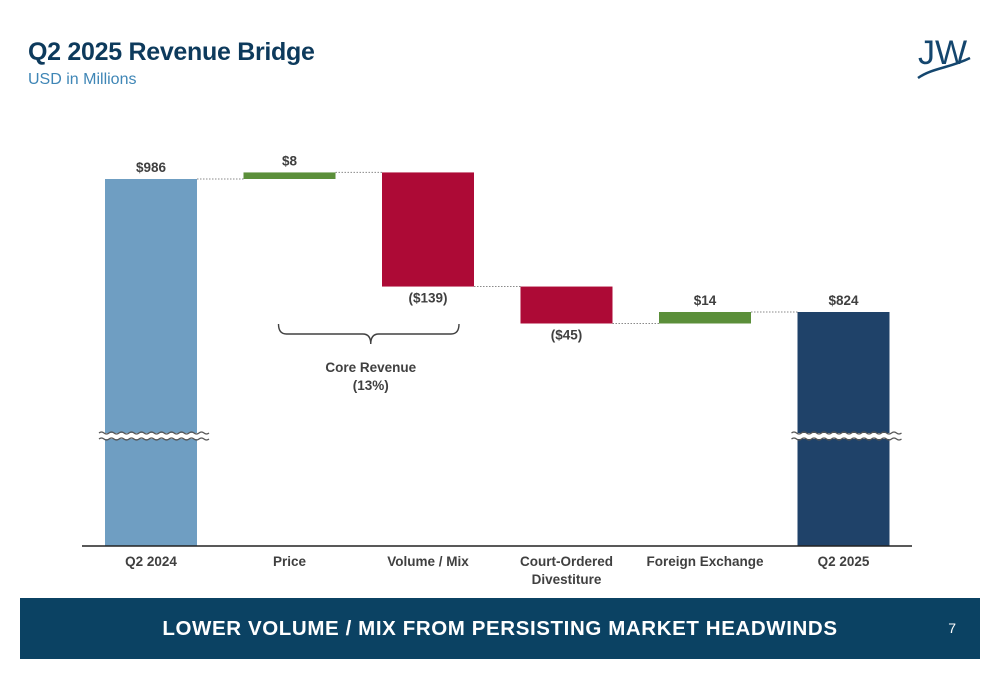  Describe the element at coordinates (428, 561) in the screenshot. I see `tick-label-2: Volume / Mix` at that location.